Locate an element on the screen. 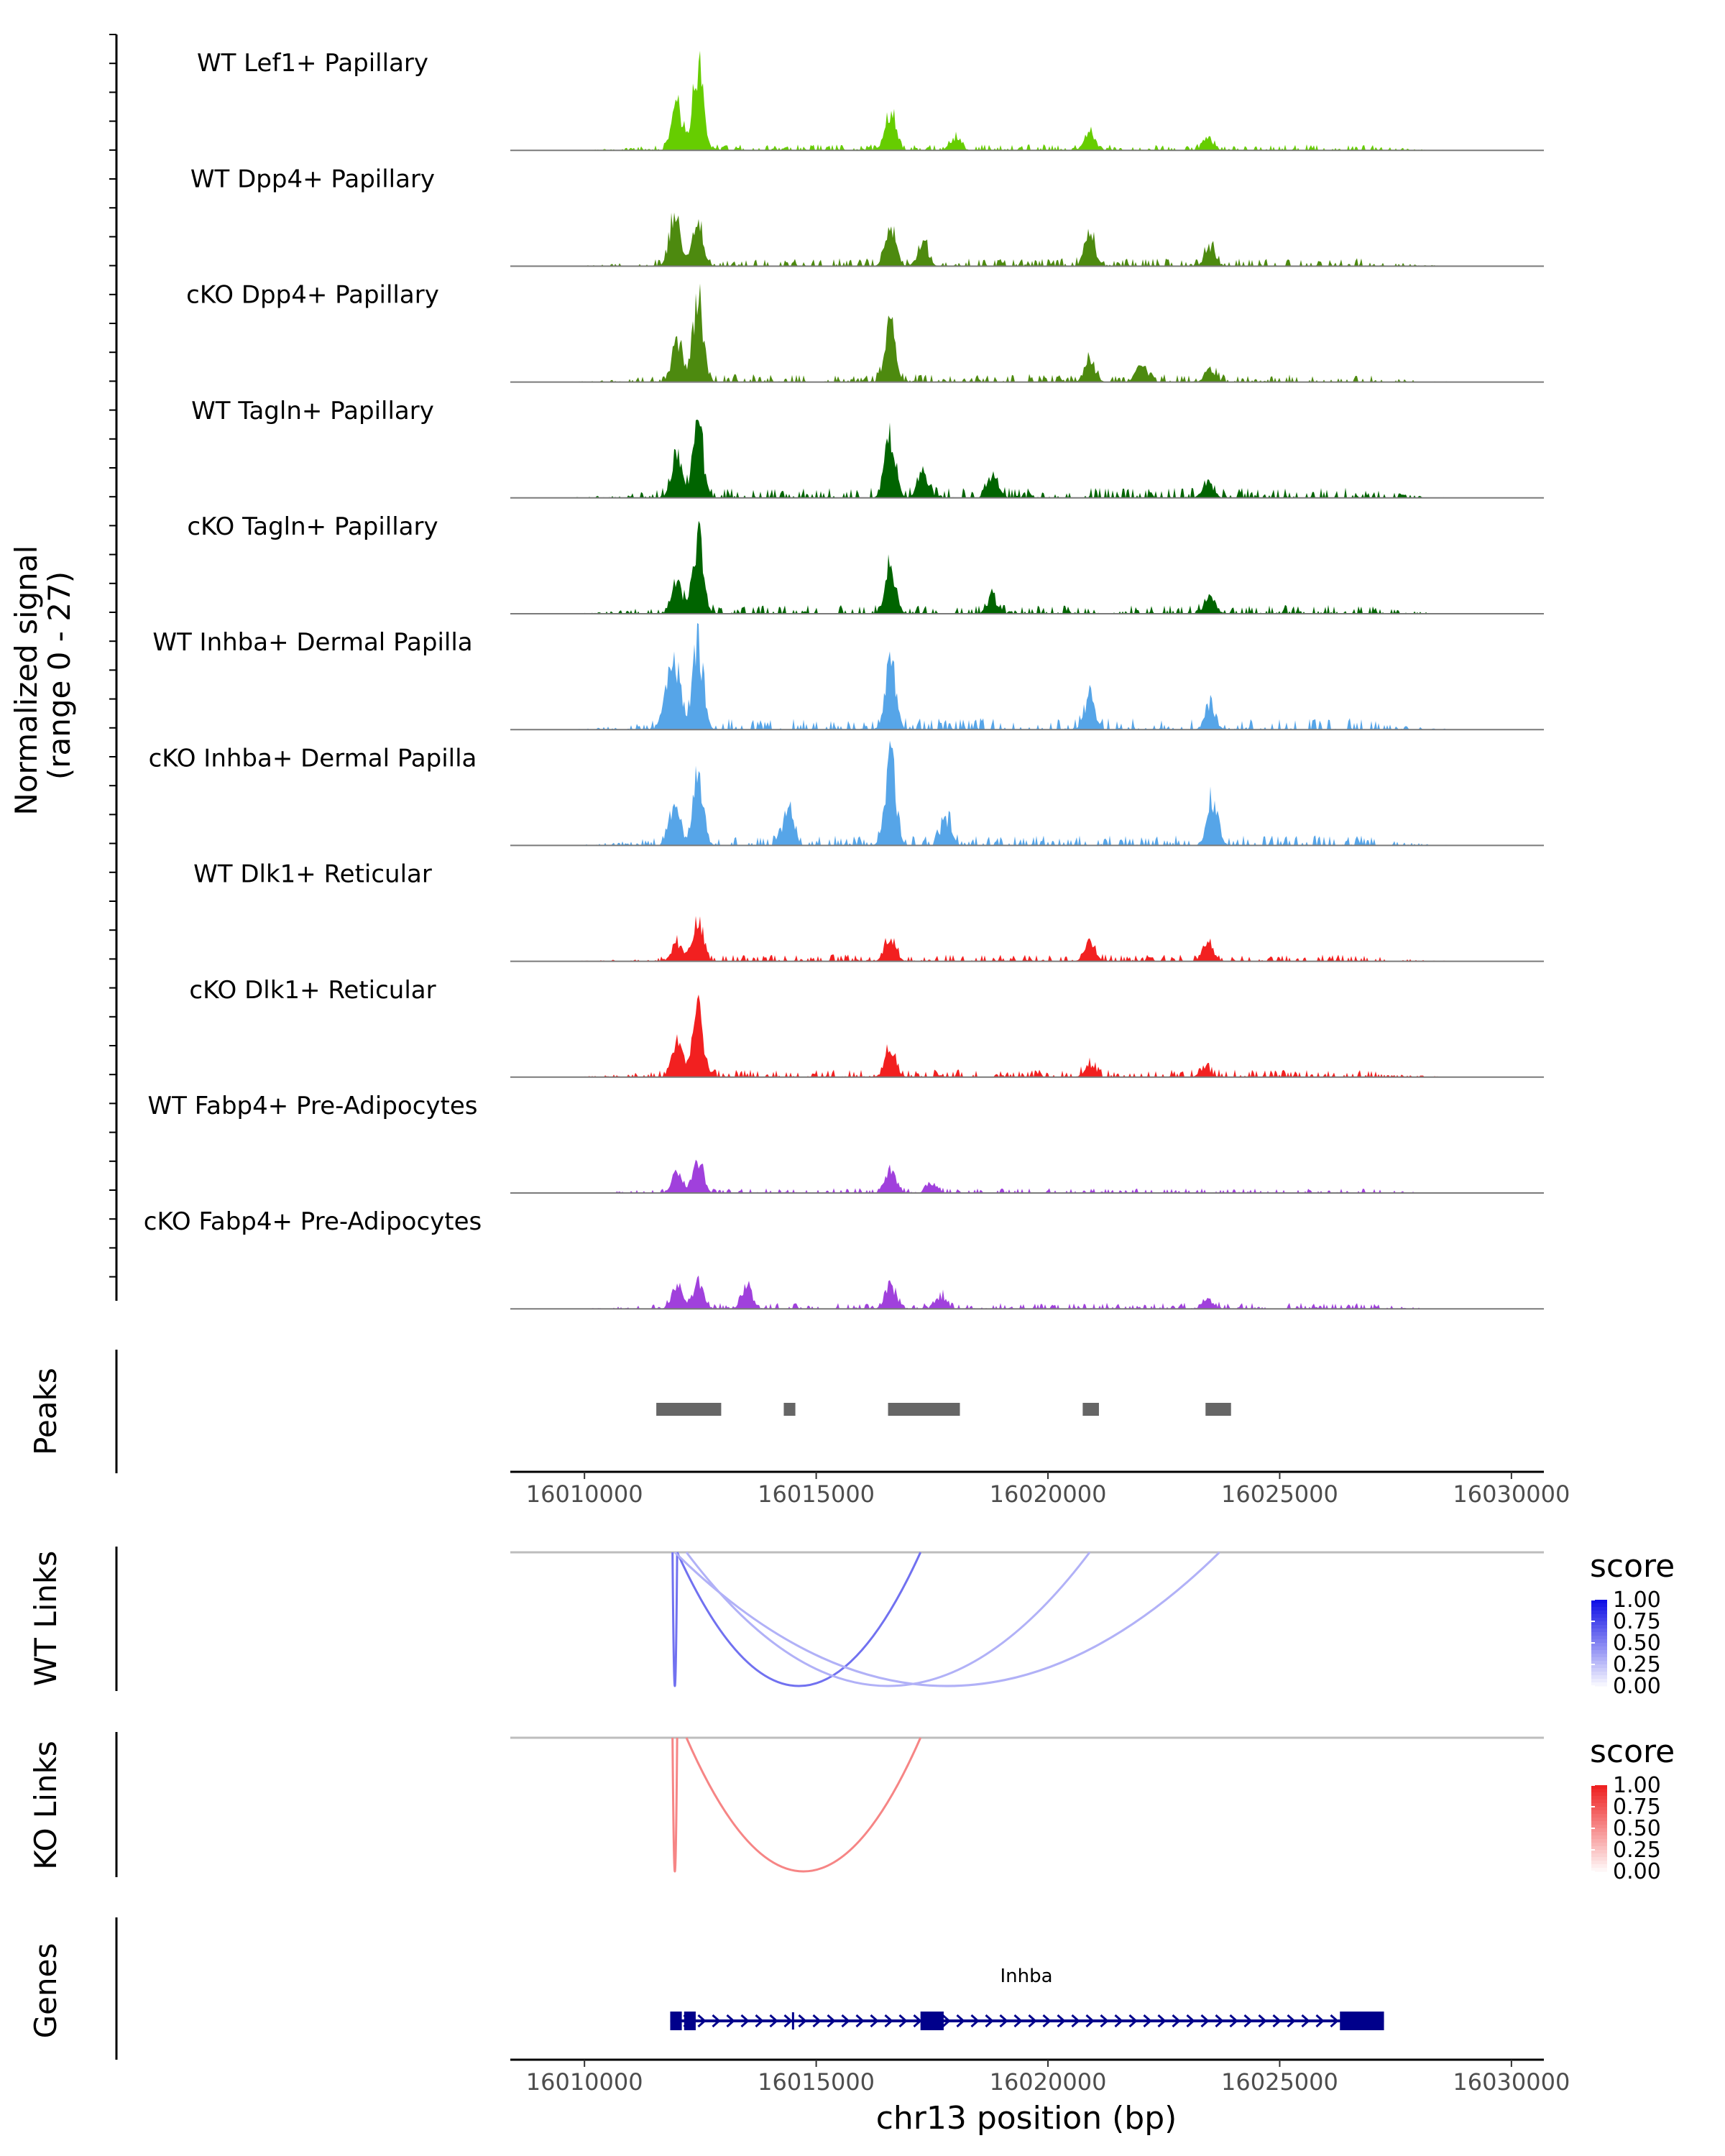  wt-legend-ticks: 1.000.750.500.250.00 is located at coordinates (1626, 1644).